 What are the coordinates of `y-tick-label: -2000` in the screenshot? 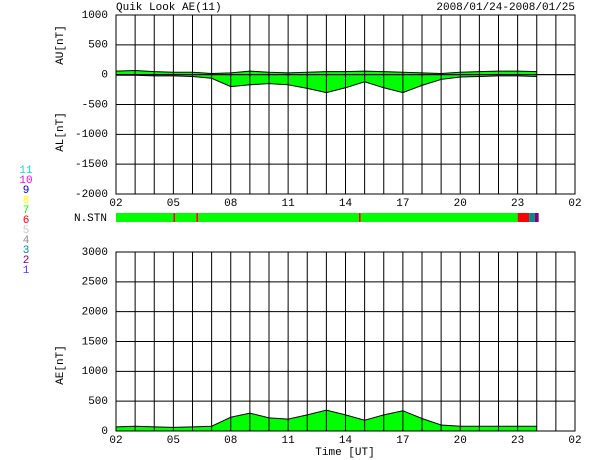 It's located at (91, 195).